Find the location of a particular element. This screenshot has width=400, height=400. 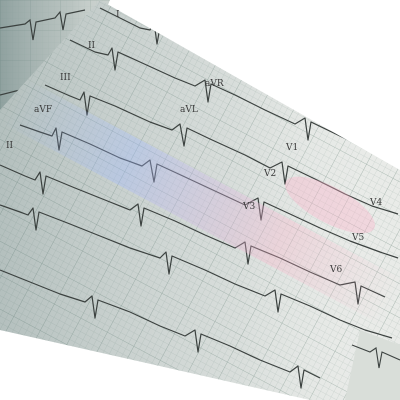

ecg-sheet-bottom is located at coordinates (372, 365).